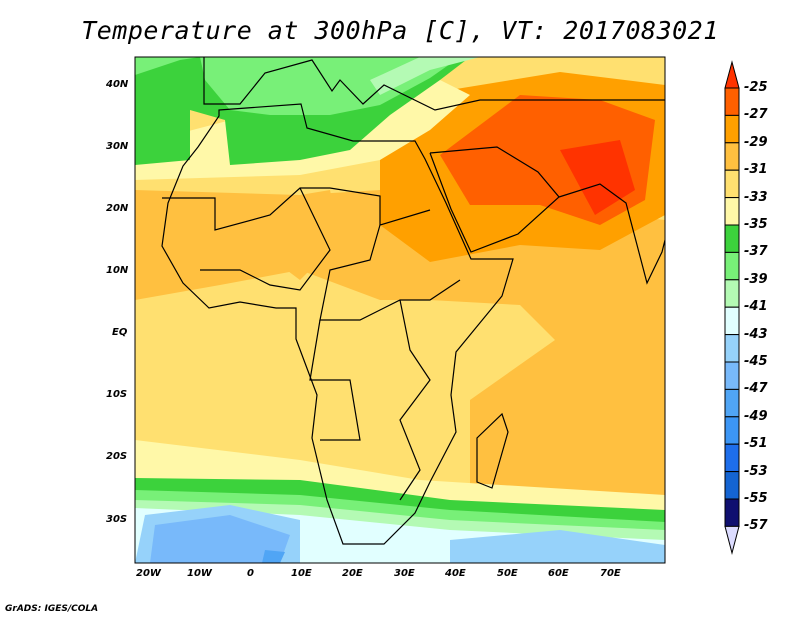 This screenshot has width=800, height=618. Describe the element at coordinates (756, 443) in the screenshot. I see `colorbar-label: -51` at that location.